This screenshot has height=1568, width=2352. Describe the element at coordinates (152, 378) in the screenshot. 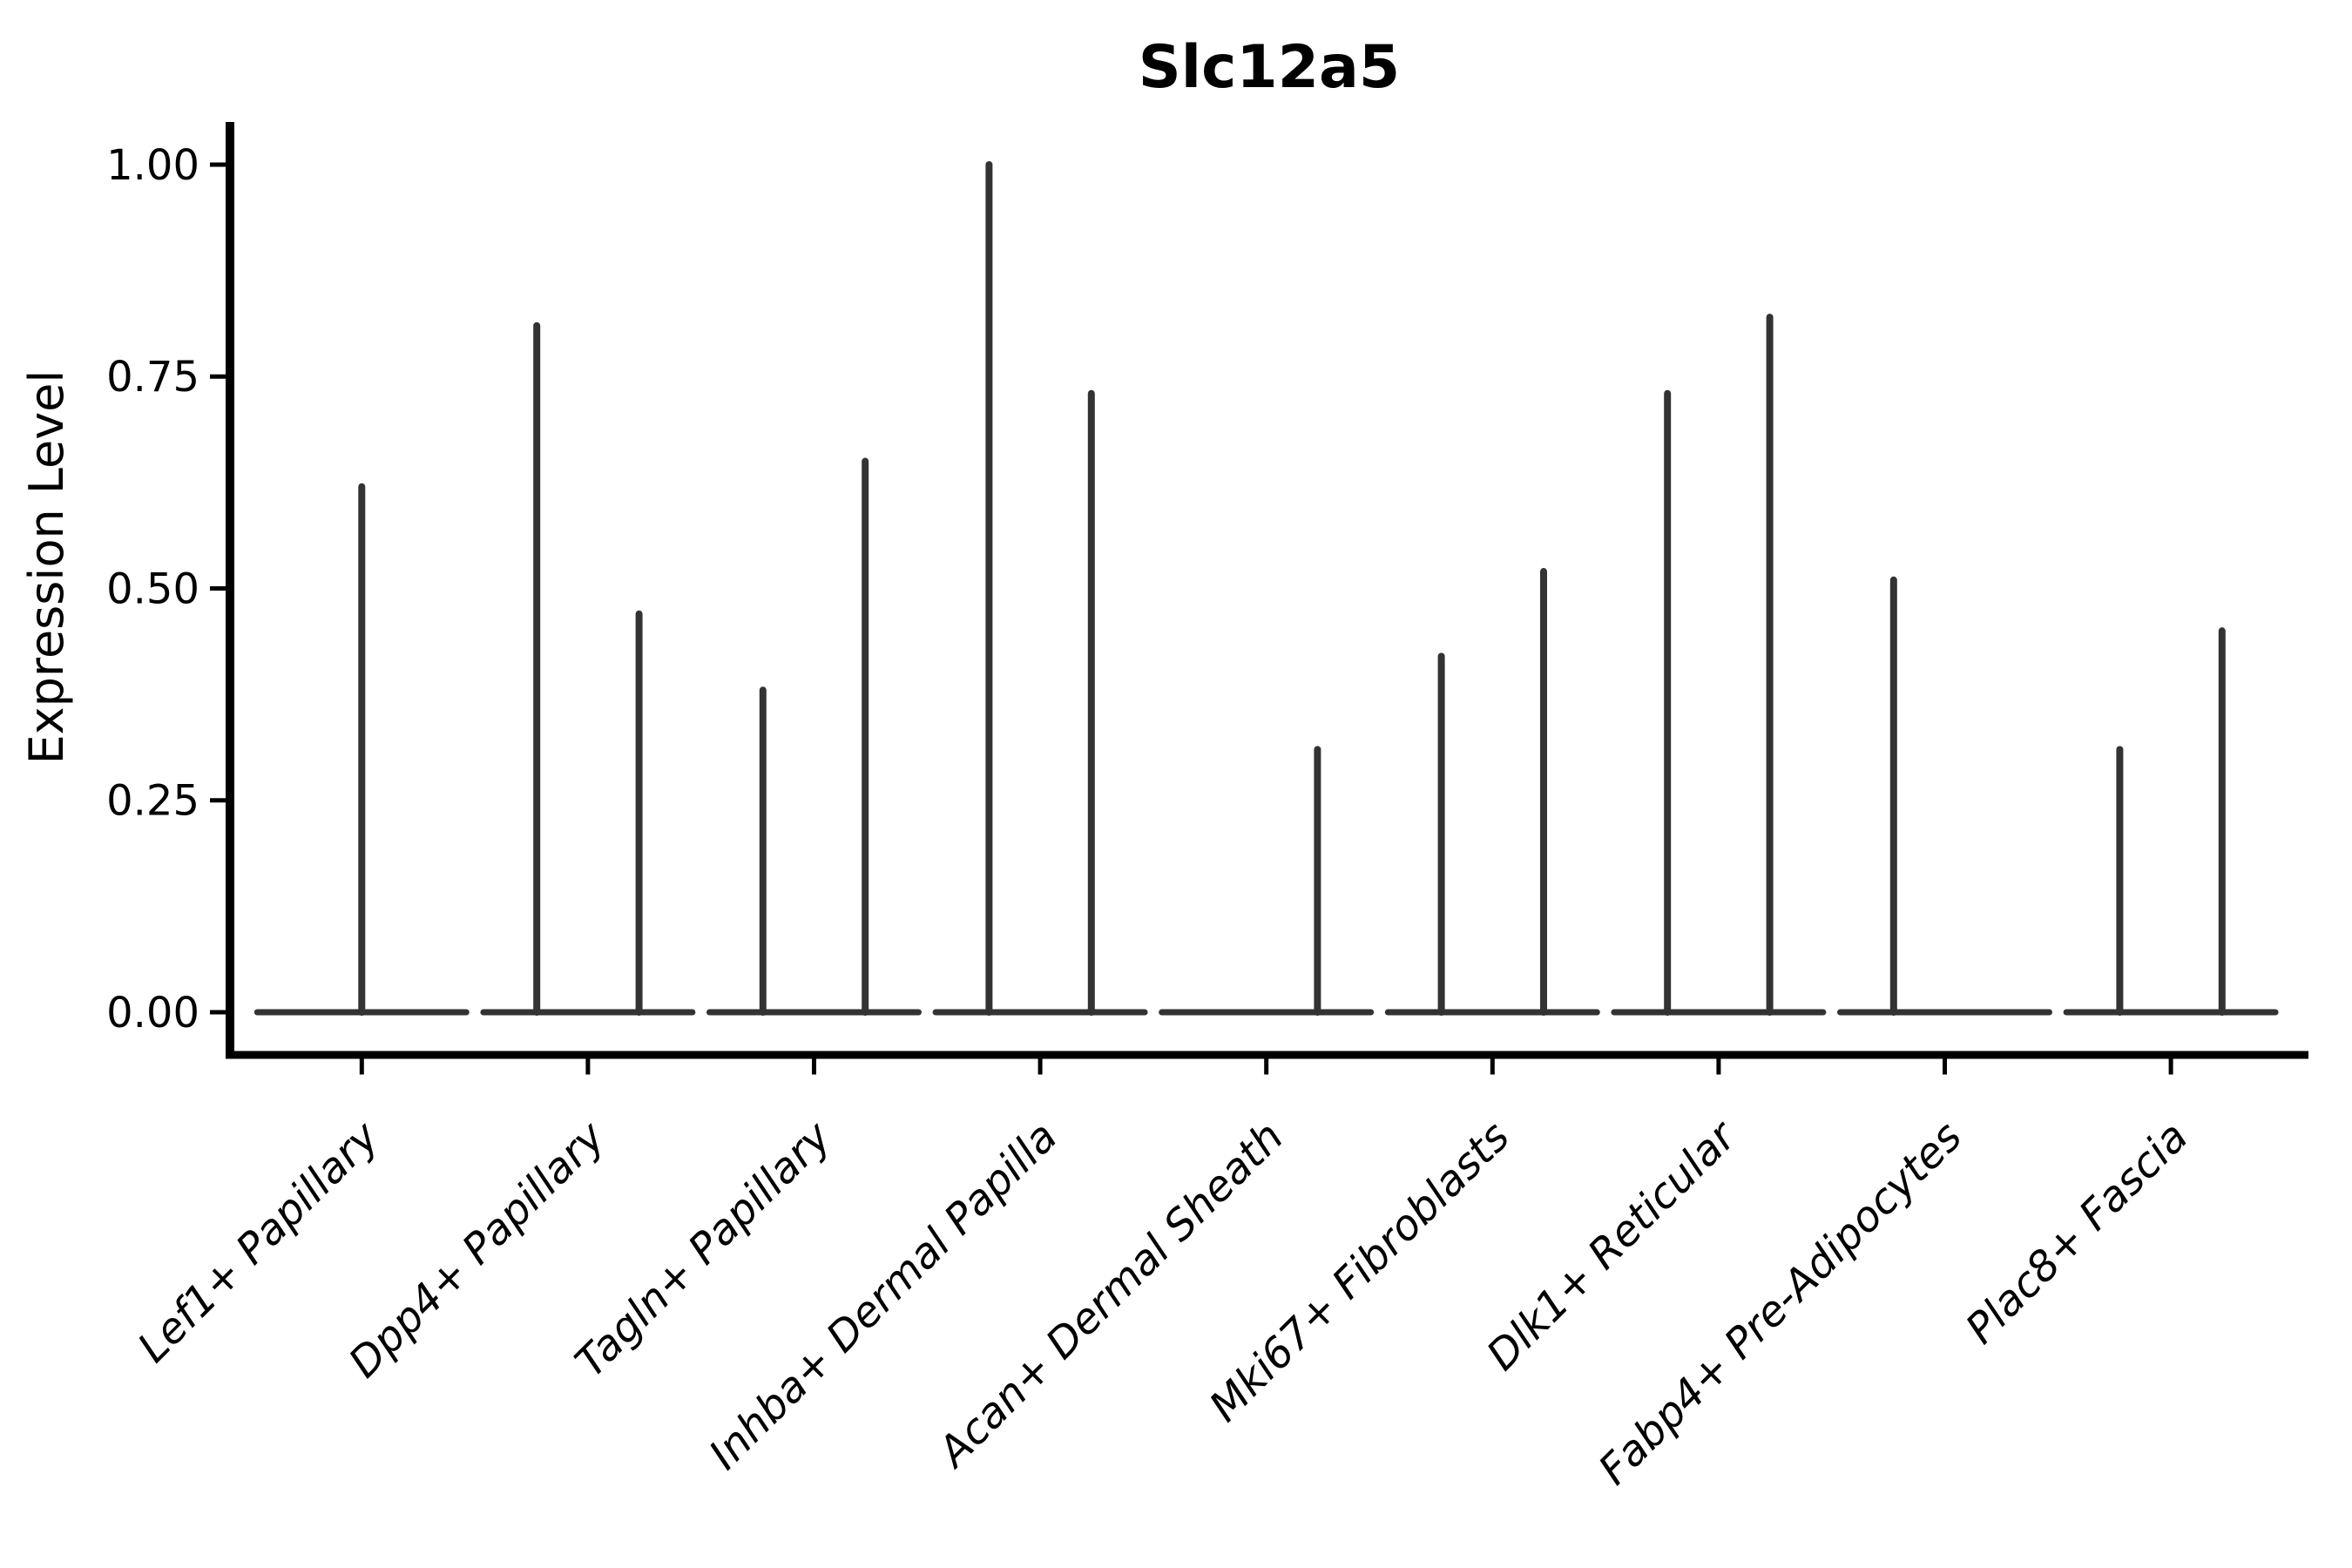

I see `y-tick-label: 0.75` at that location.